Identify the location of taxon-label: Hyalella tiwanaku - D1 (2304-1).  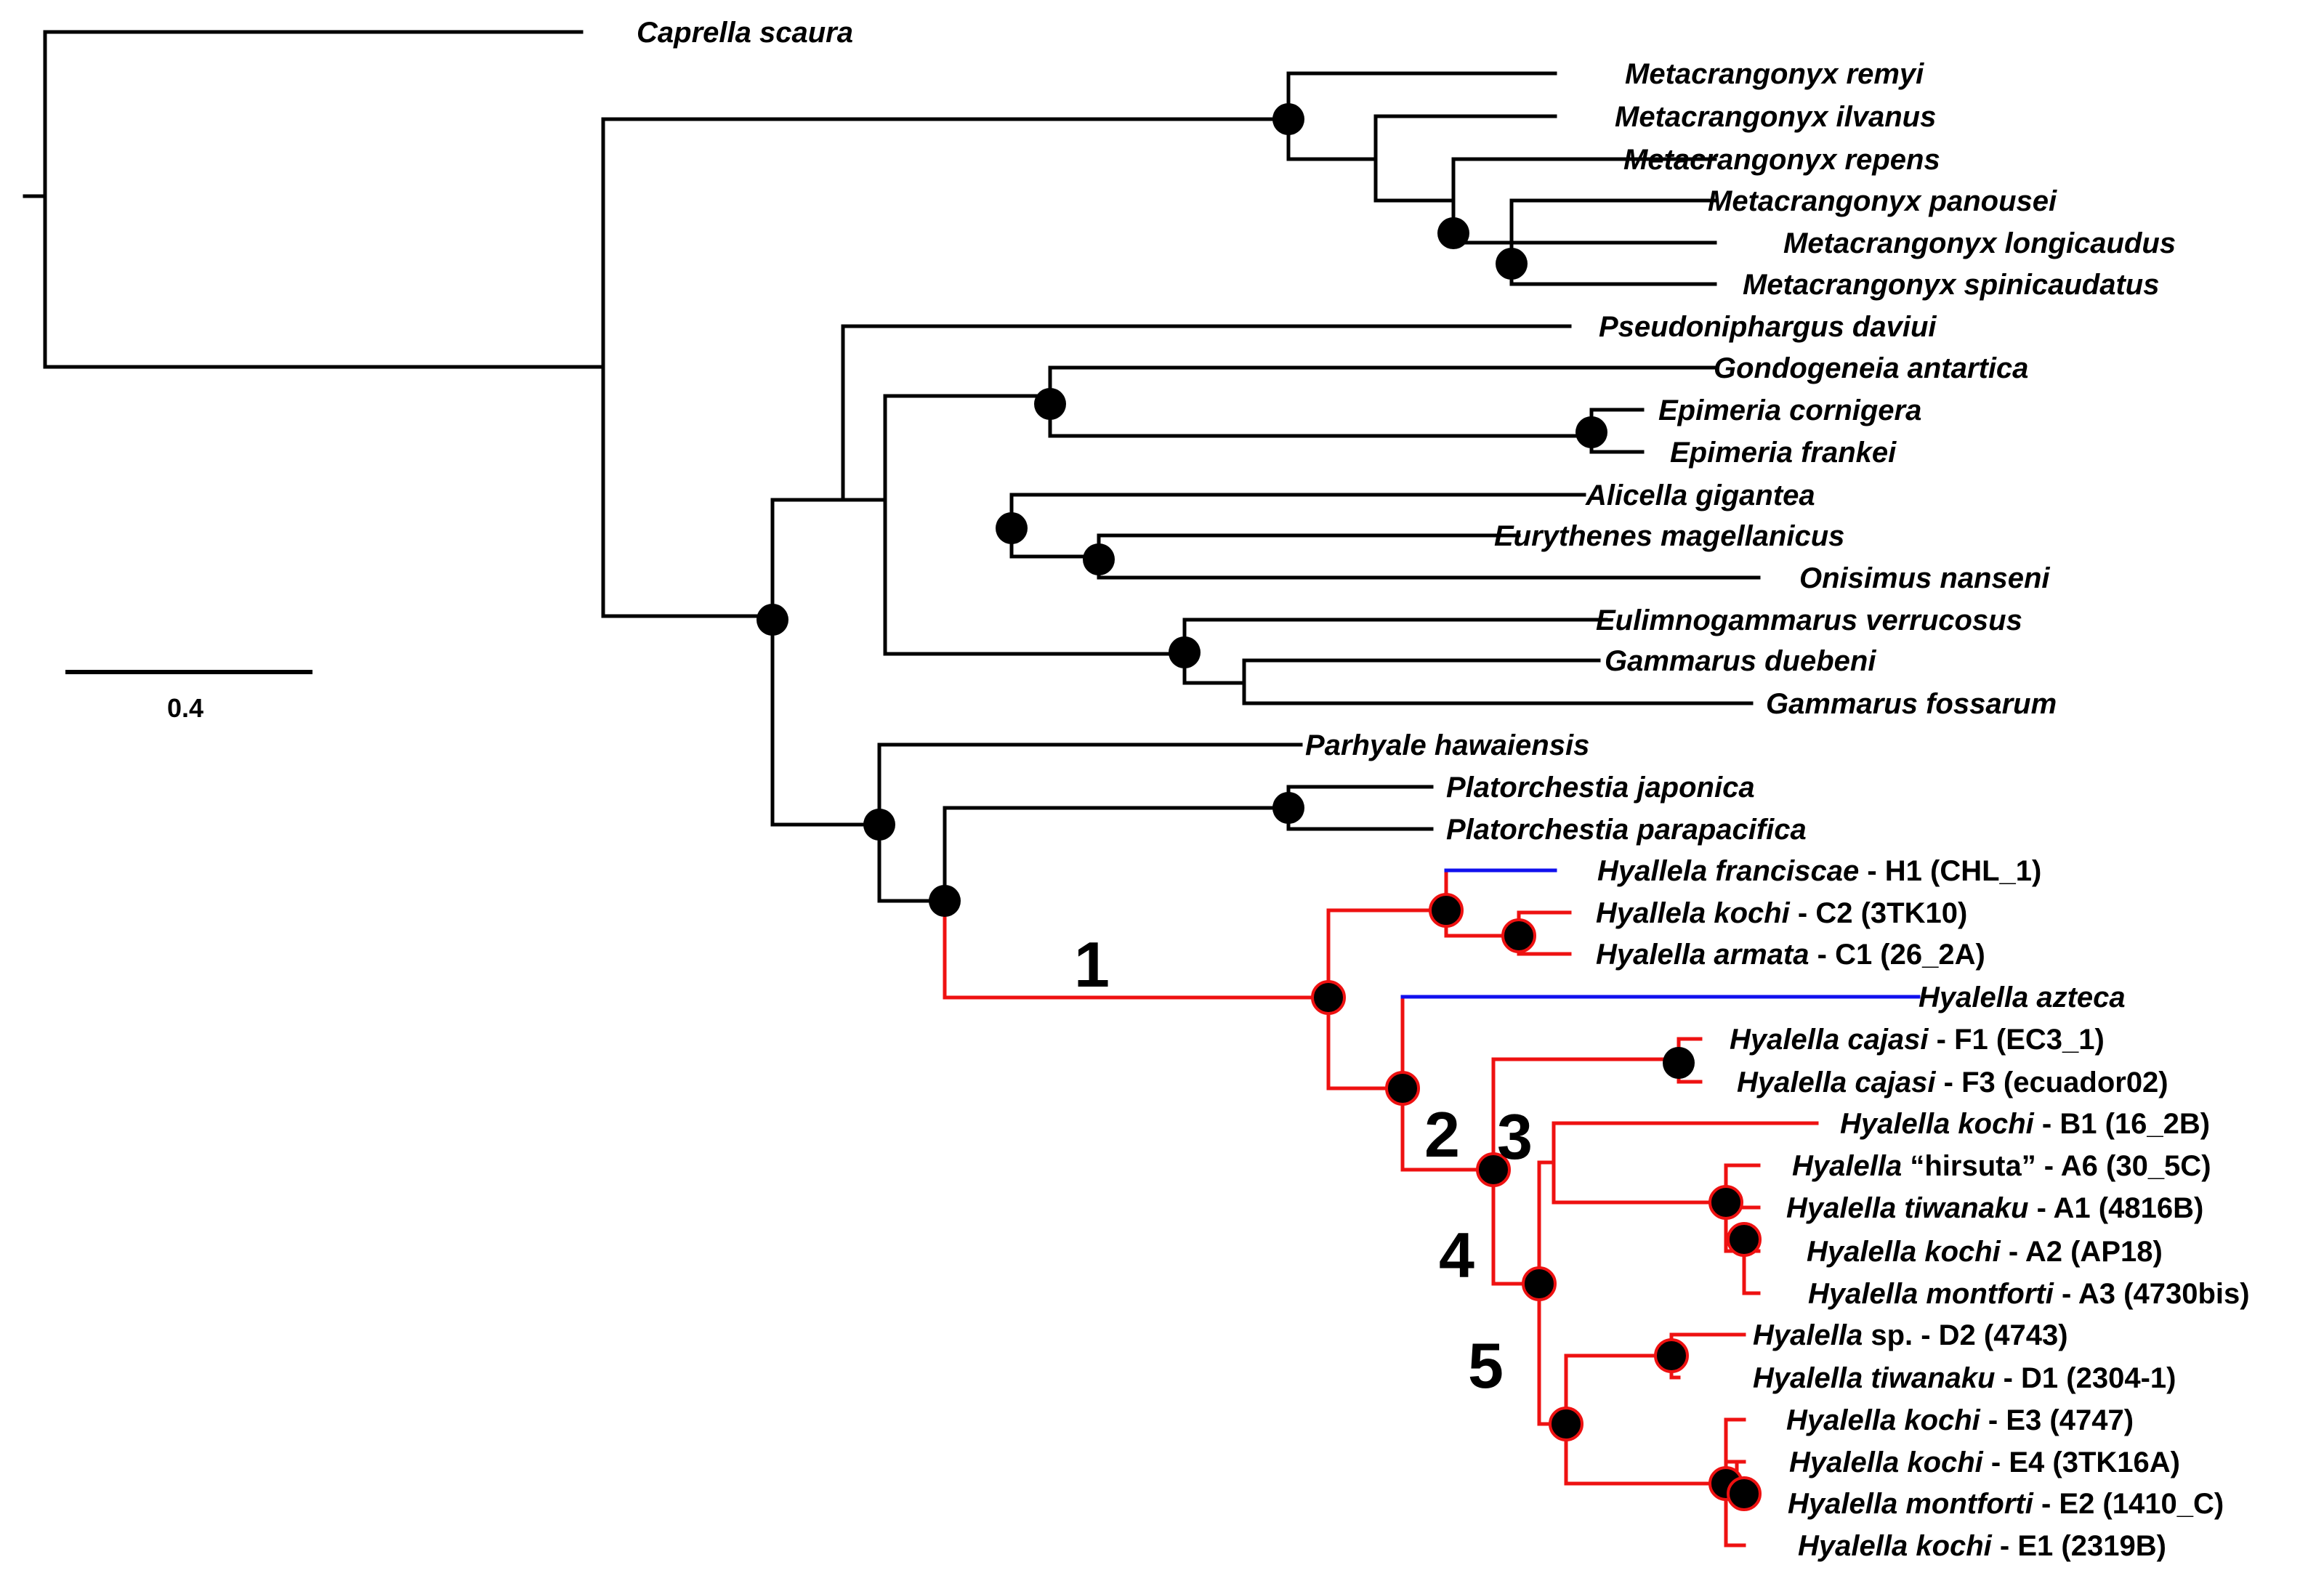
(1964, 1378).